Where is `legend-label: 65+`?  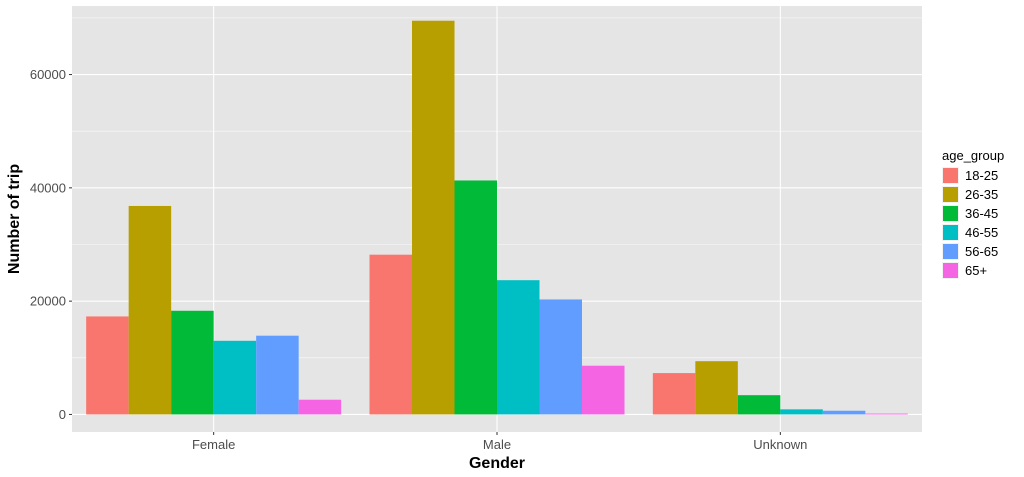
legend-label: 65+ is located at coordinates (976, 270).